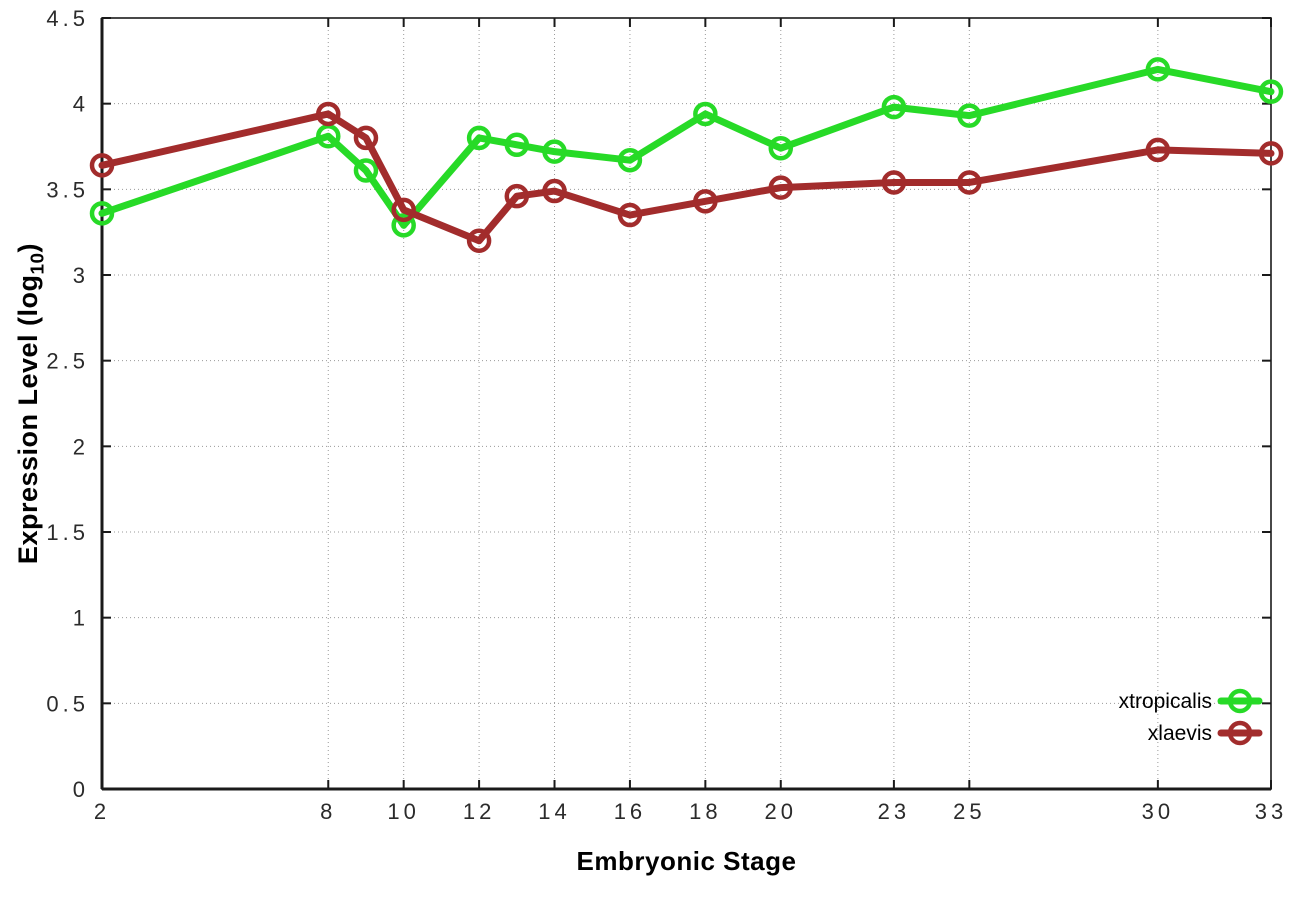 This screenshot has height=907, width=1296. What do you see at coordinates (81, 789) in the screenshot?
I see `y-tick-label: 0` at bounding box center [81, 789].